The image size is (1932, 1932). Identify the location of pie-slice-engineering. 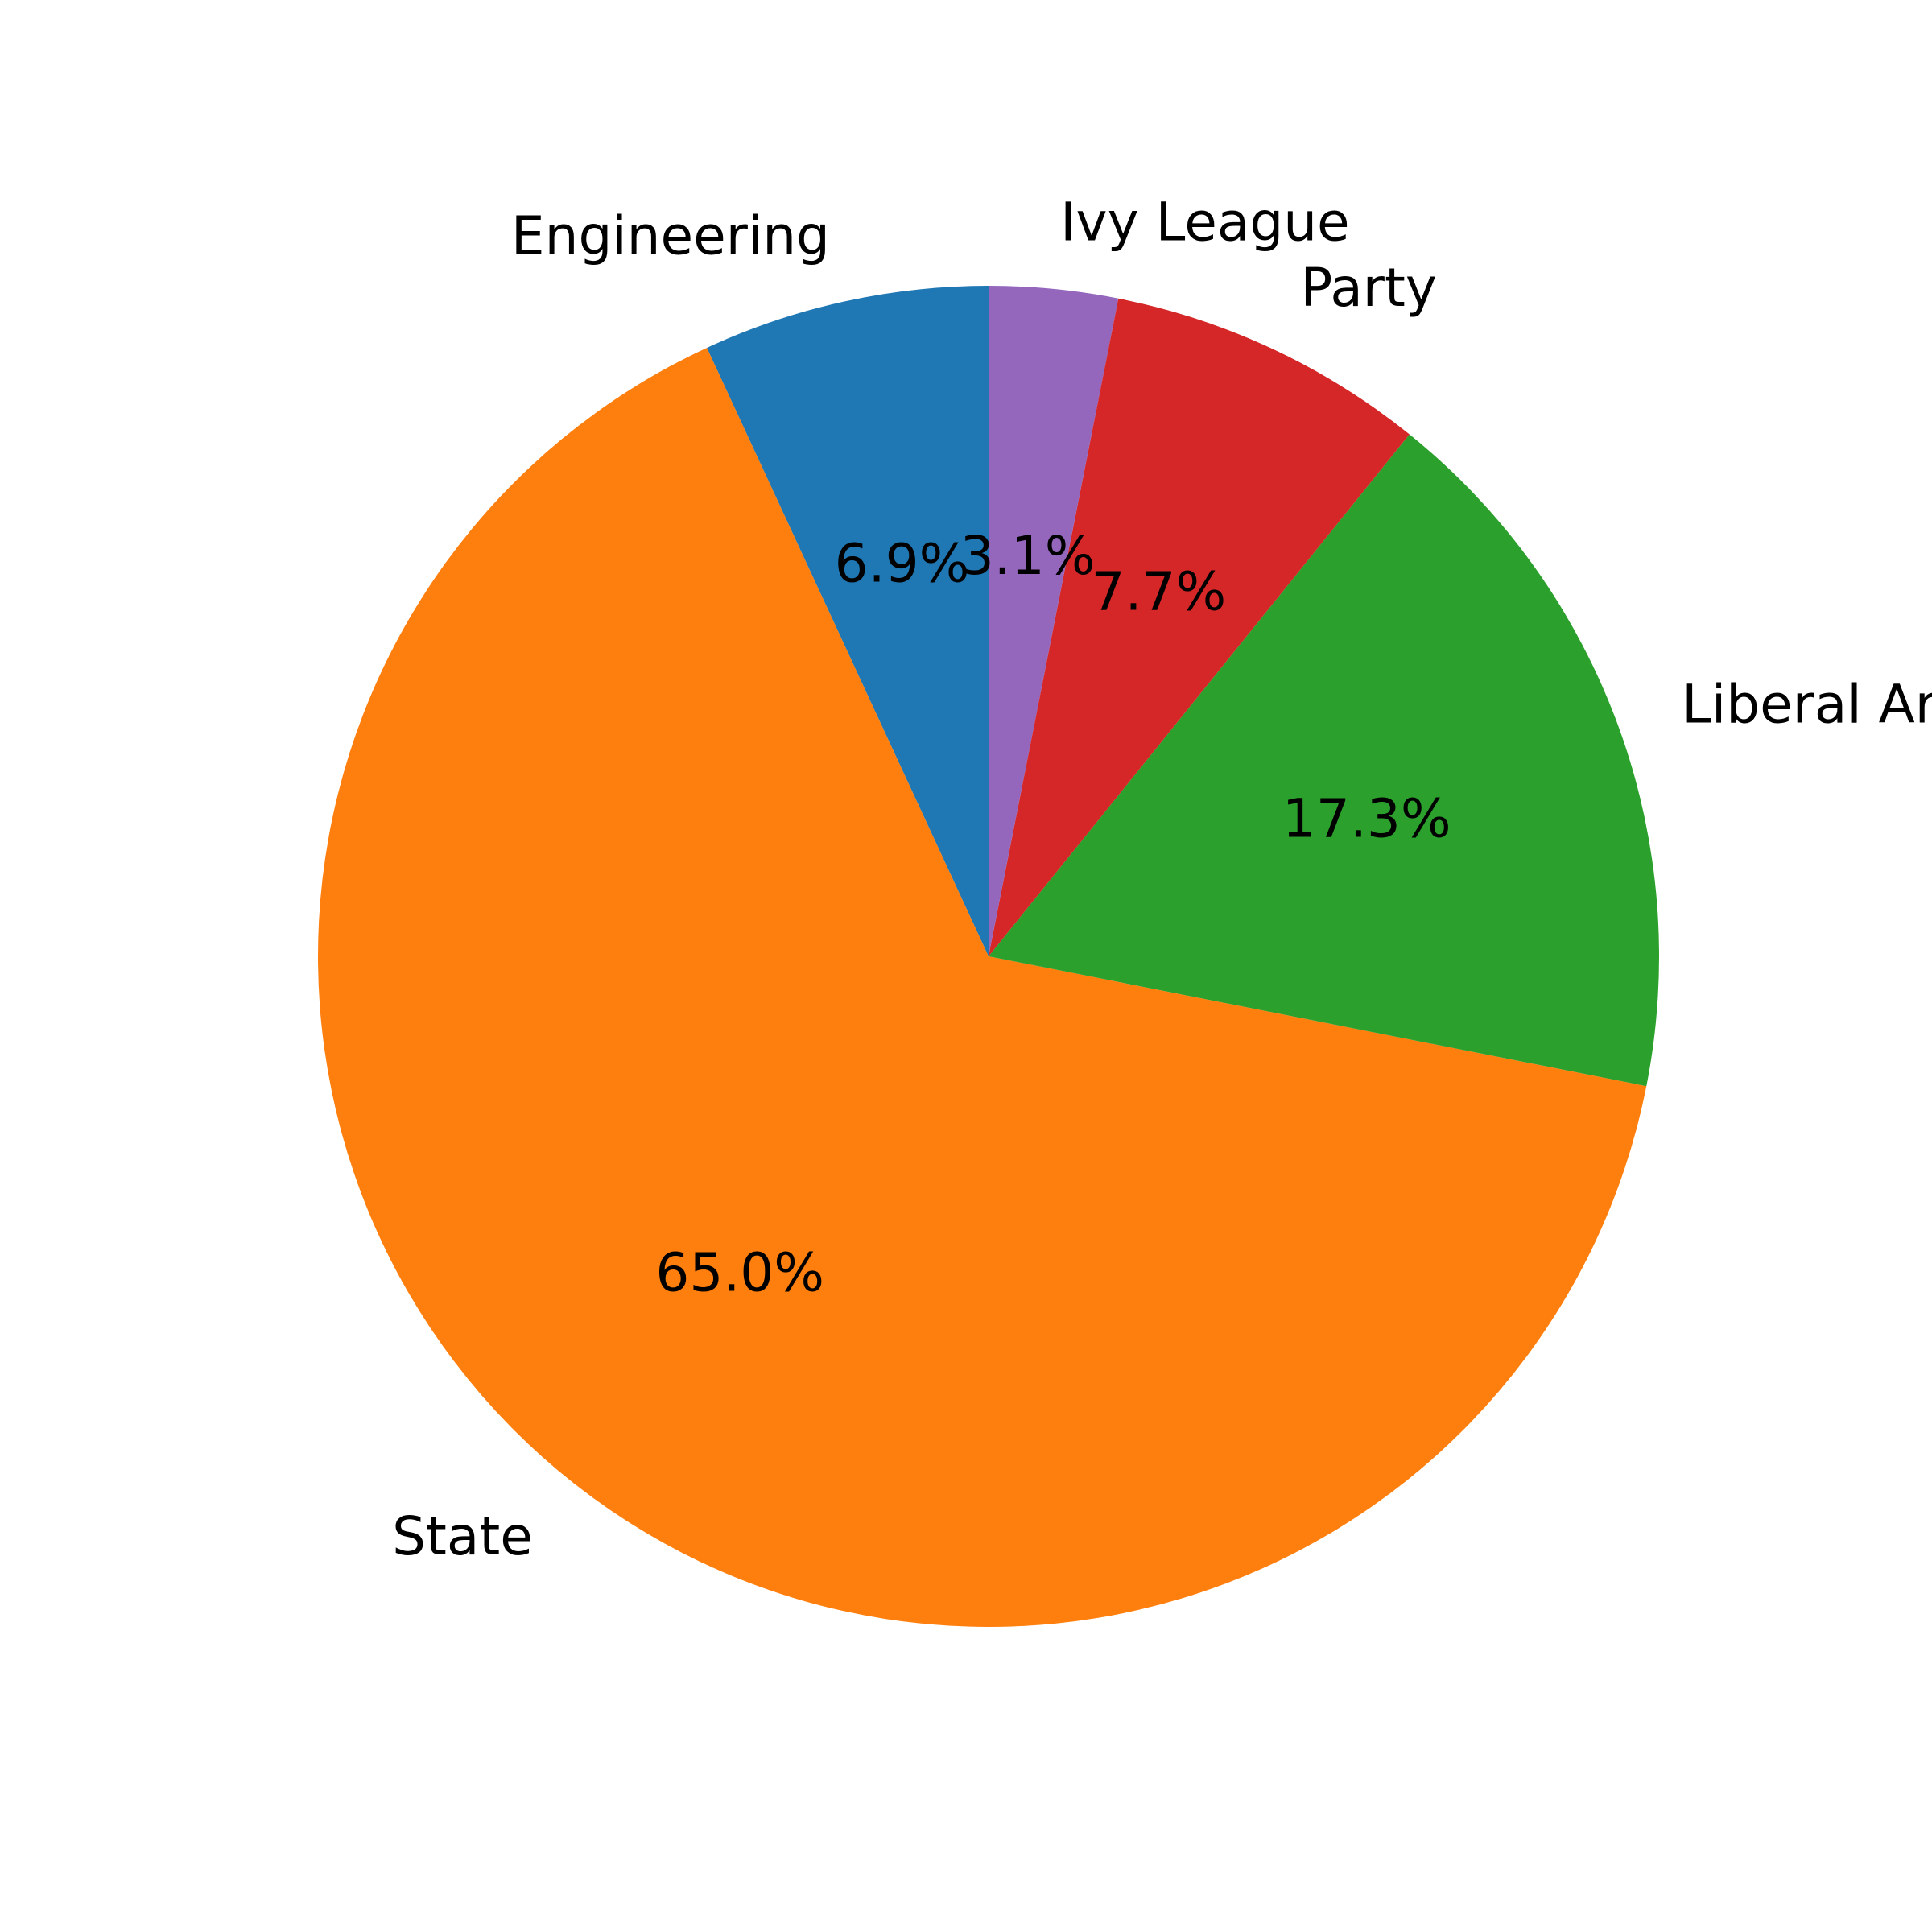
(848, 621).